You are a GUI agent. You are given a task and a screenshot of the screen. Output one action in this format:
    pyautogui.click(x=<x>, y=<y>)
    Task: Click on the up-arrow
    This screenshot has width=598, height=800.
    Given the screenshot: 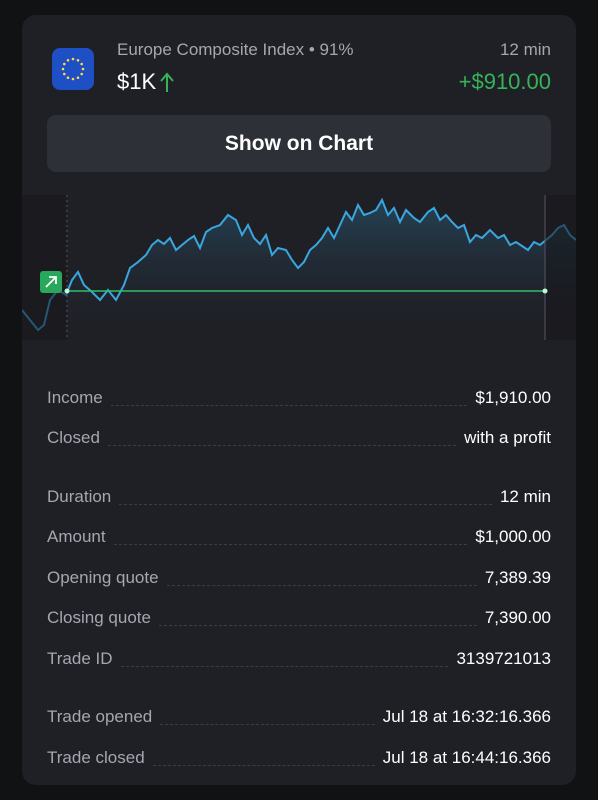 What is the action you would take?
    pyautogui.click(x=167, y=82)
    